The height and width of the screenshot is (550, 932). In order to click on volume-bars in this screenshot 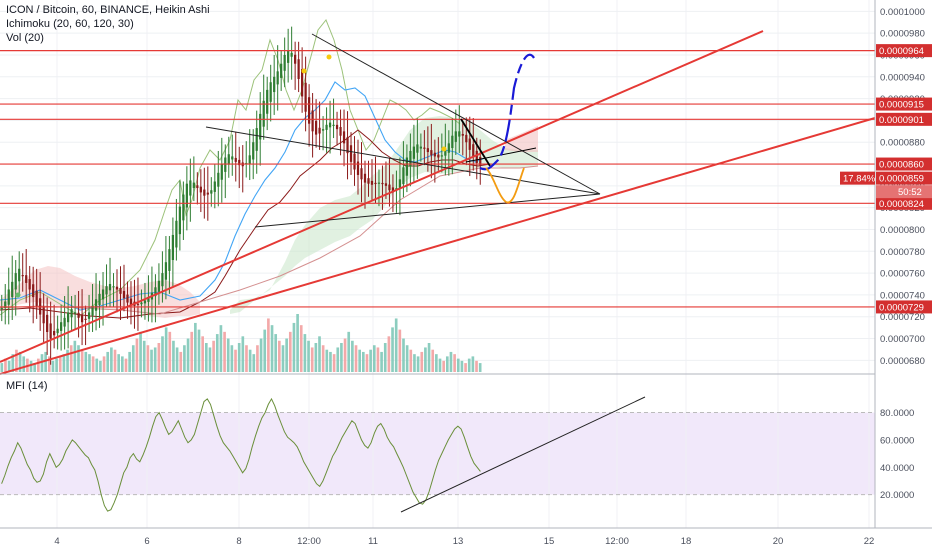, I will do `click(241, 343)`.